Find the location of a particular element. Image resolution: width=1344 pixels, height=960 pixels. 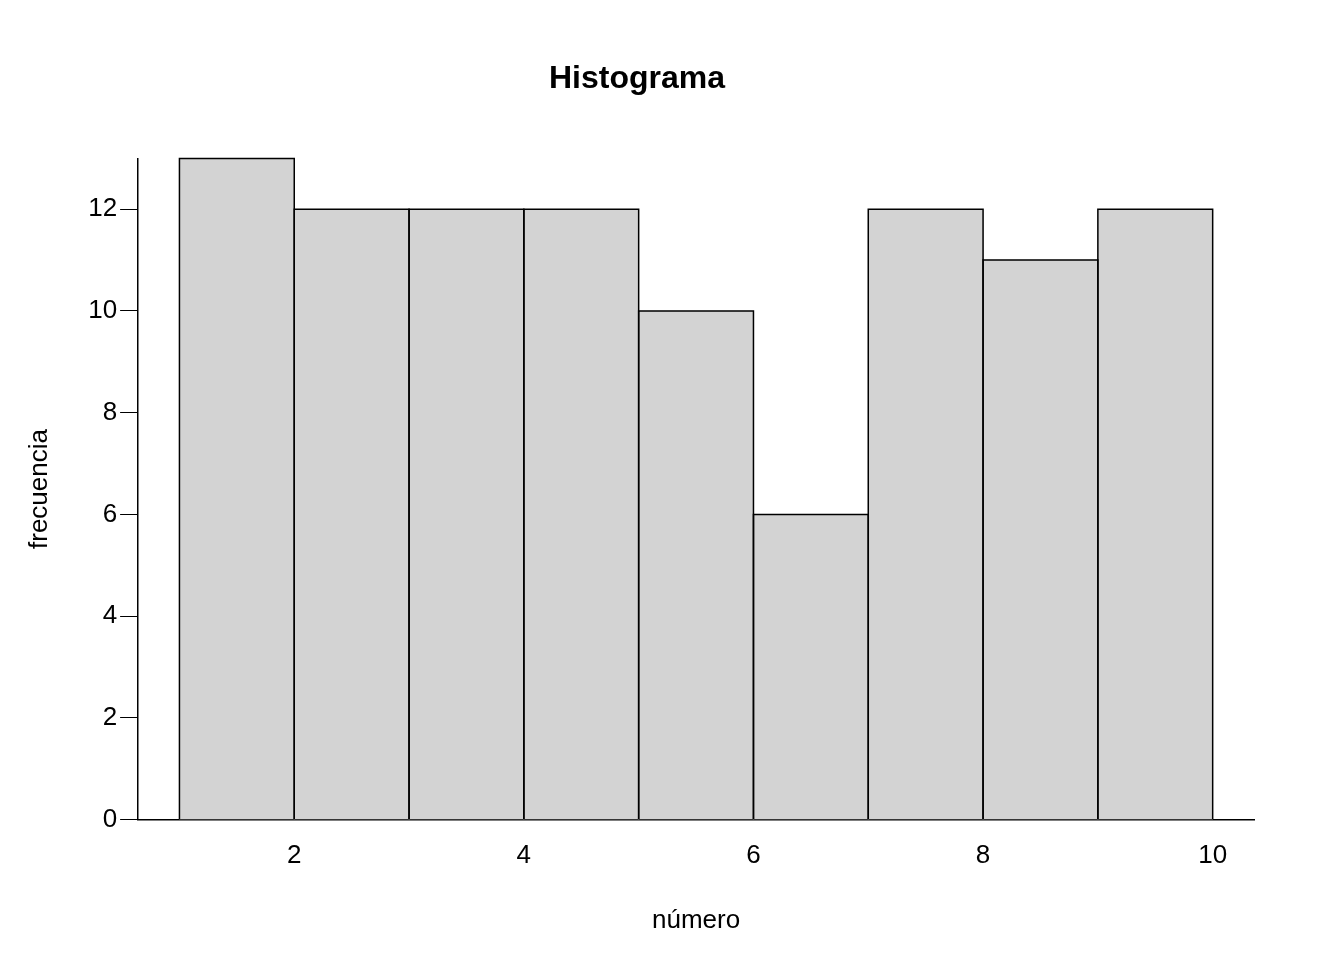

y-tick-label: 2 is located at coordinates (110, 716).